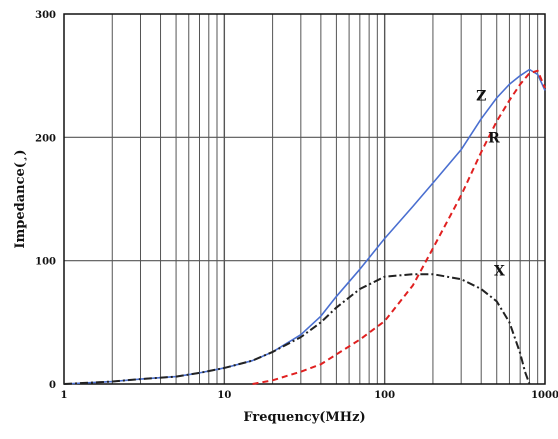 The width and height of the screenshot is (558, 439). Describe the element at coordinates (499, 271) in the screenshot. I see `series-label-x: X` at that location.